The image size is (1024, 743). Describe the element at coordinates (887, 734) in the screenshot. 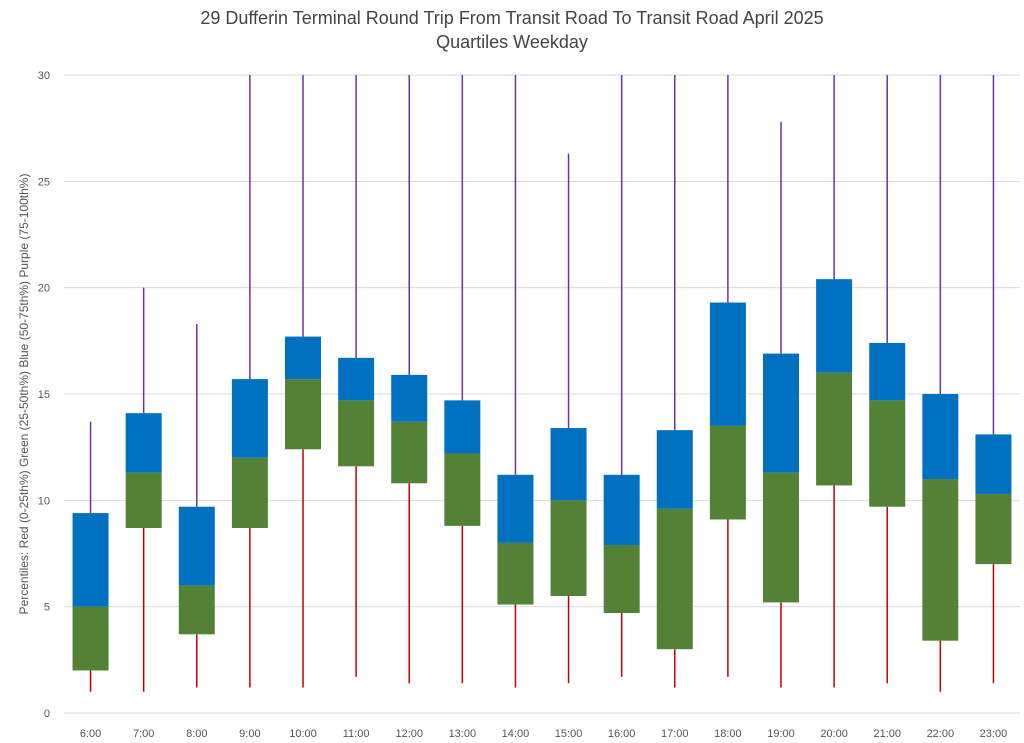

I see `x-tick-label: 21:00` at that location.